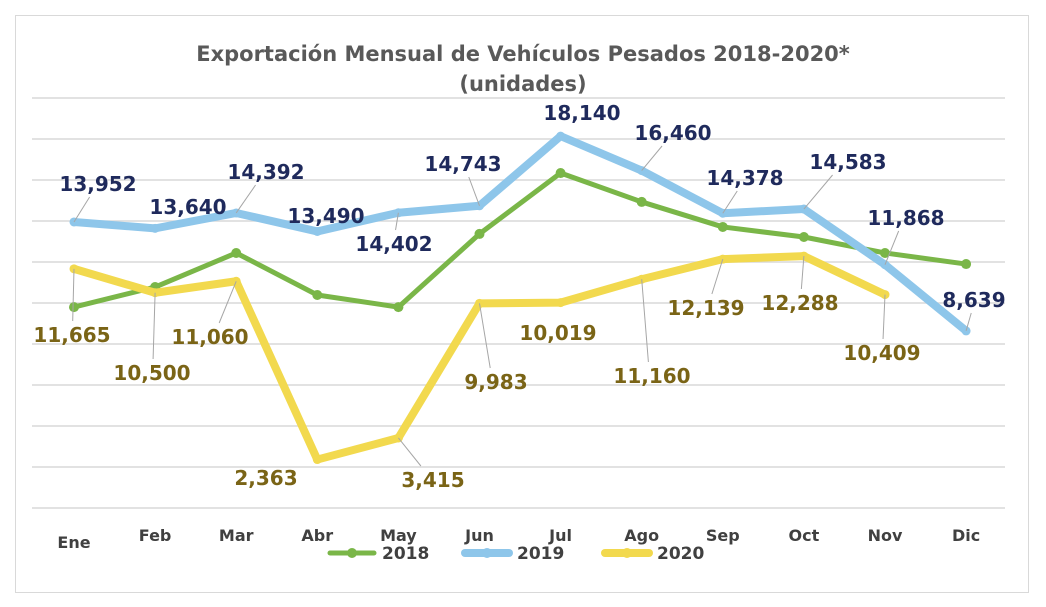 This screenshot has height=607, width=1046. What do you see at coordinates (540, 554) in the screenshot?
I see `legend-label-2019: 2019` at bounding box center [540, 554].